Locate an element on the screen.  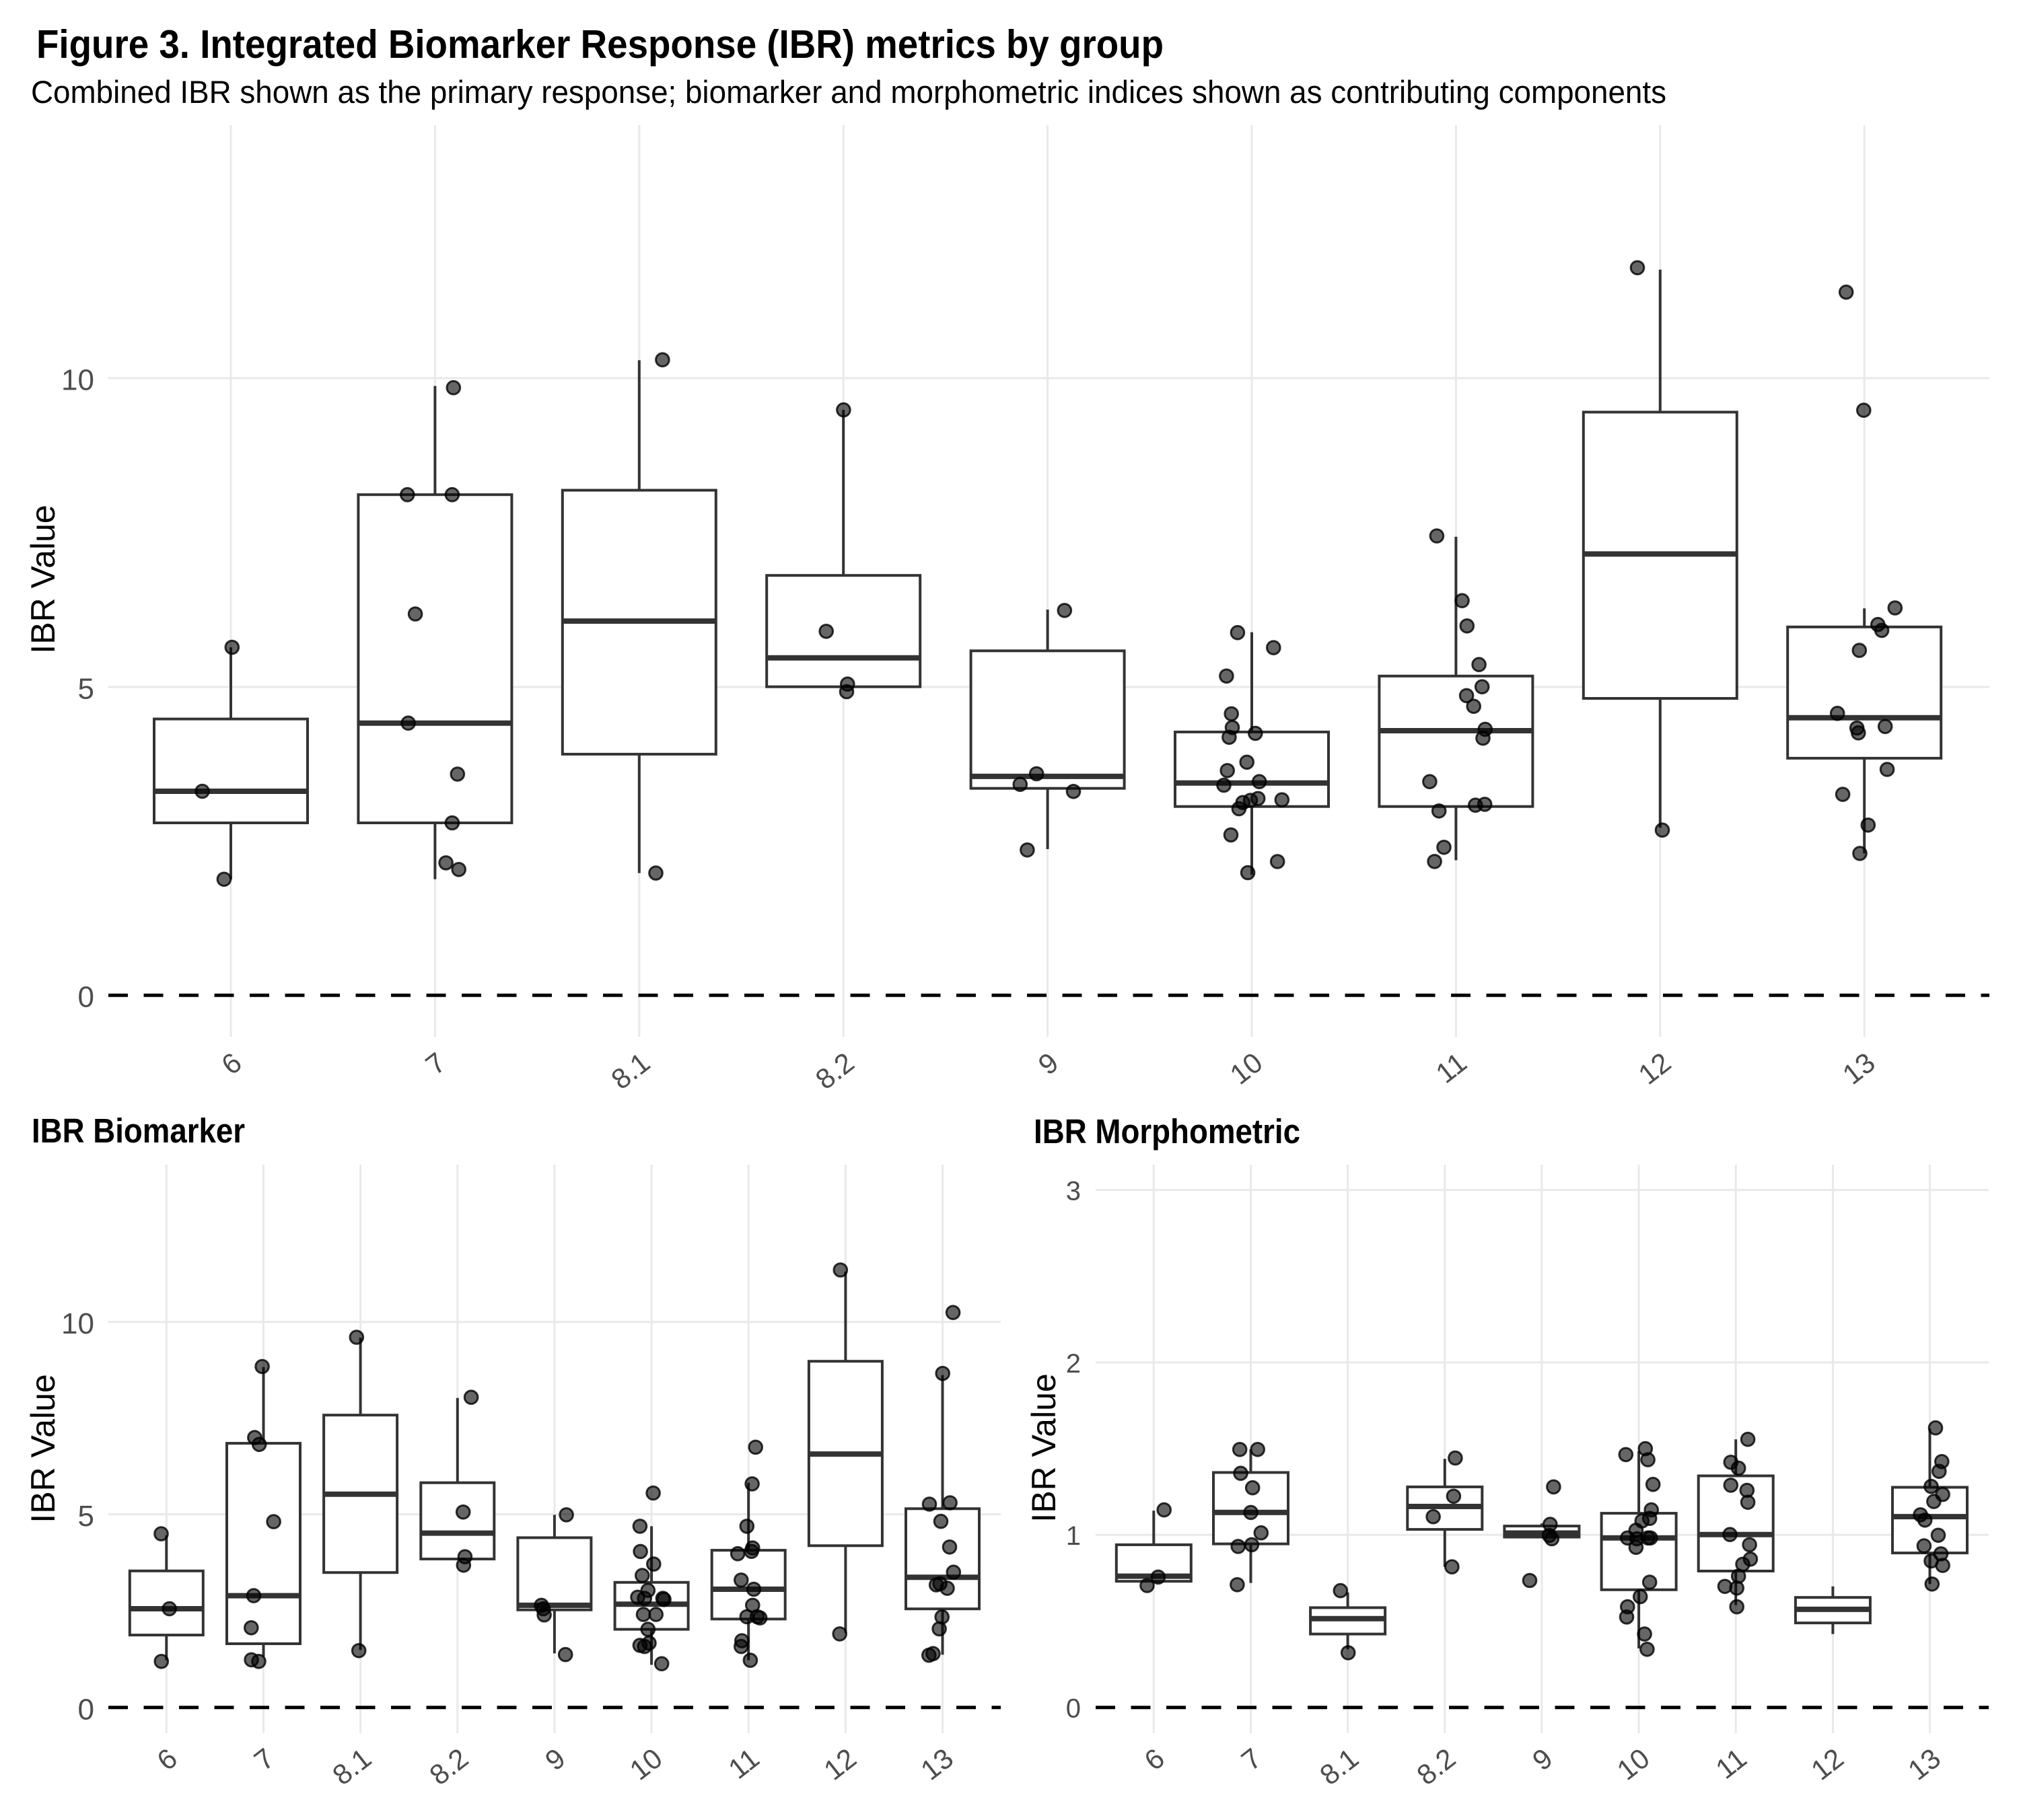
svg-text: IBR Morphometric is located at coordinates (1167, 1131).